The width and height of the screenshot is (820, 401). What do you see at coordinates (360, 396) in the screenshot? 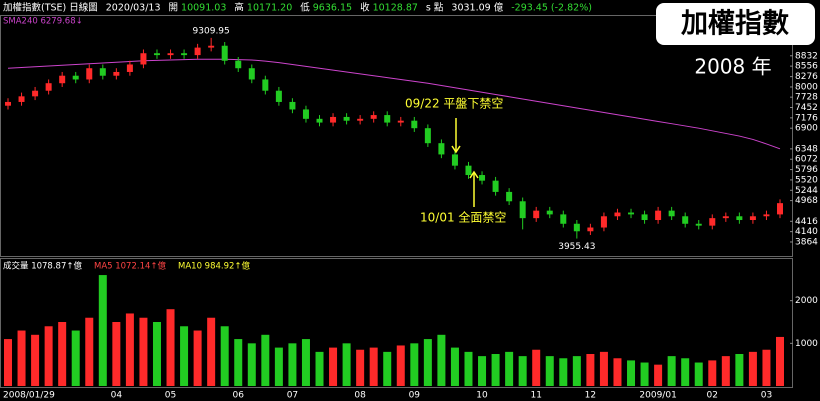
I see `x-tick-label: 08` at bounding box center [360, 396].